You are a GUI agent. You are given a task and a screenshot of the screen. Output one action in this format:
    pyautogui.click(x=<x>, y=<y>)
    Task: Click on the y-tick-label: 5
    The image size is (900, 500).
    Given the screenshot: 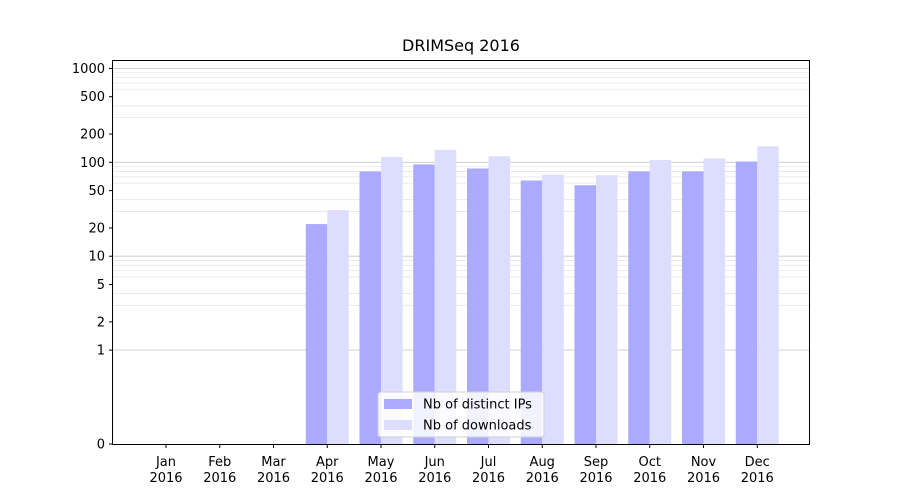 What is the action you would take?
    pyautogui.click(x=101, y=285)
    